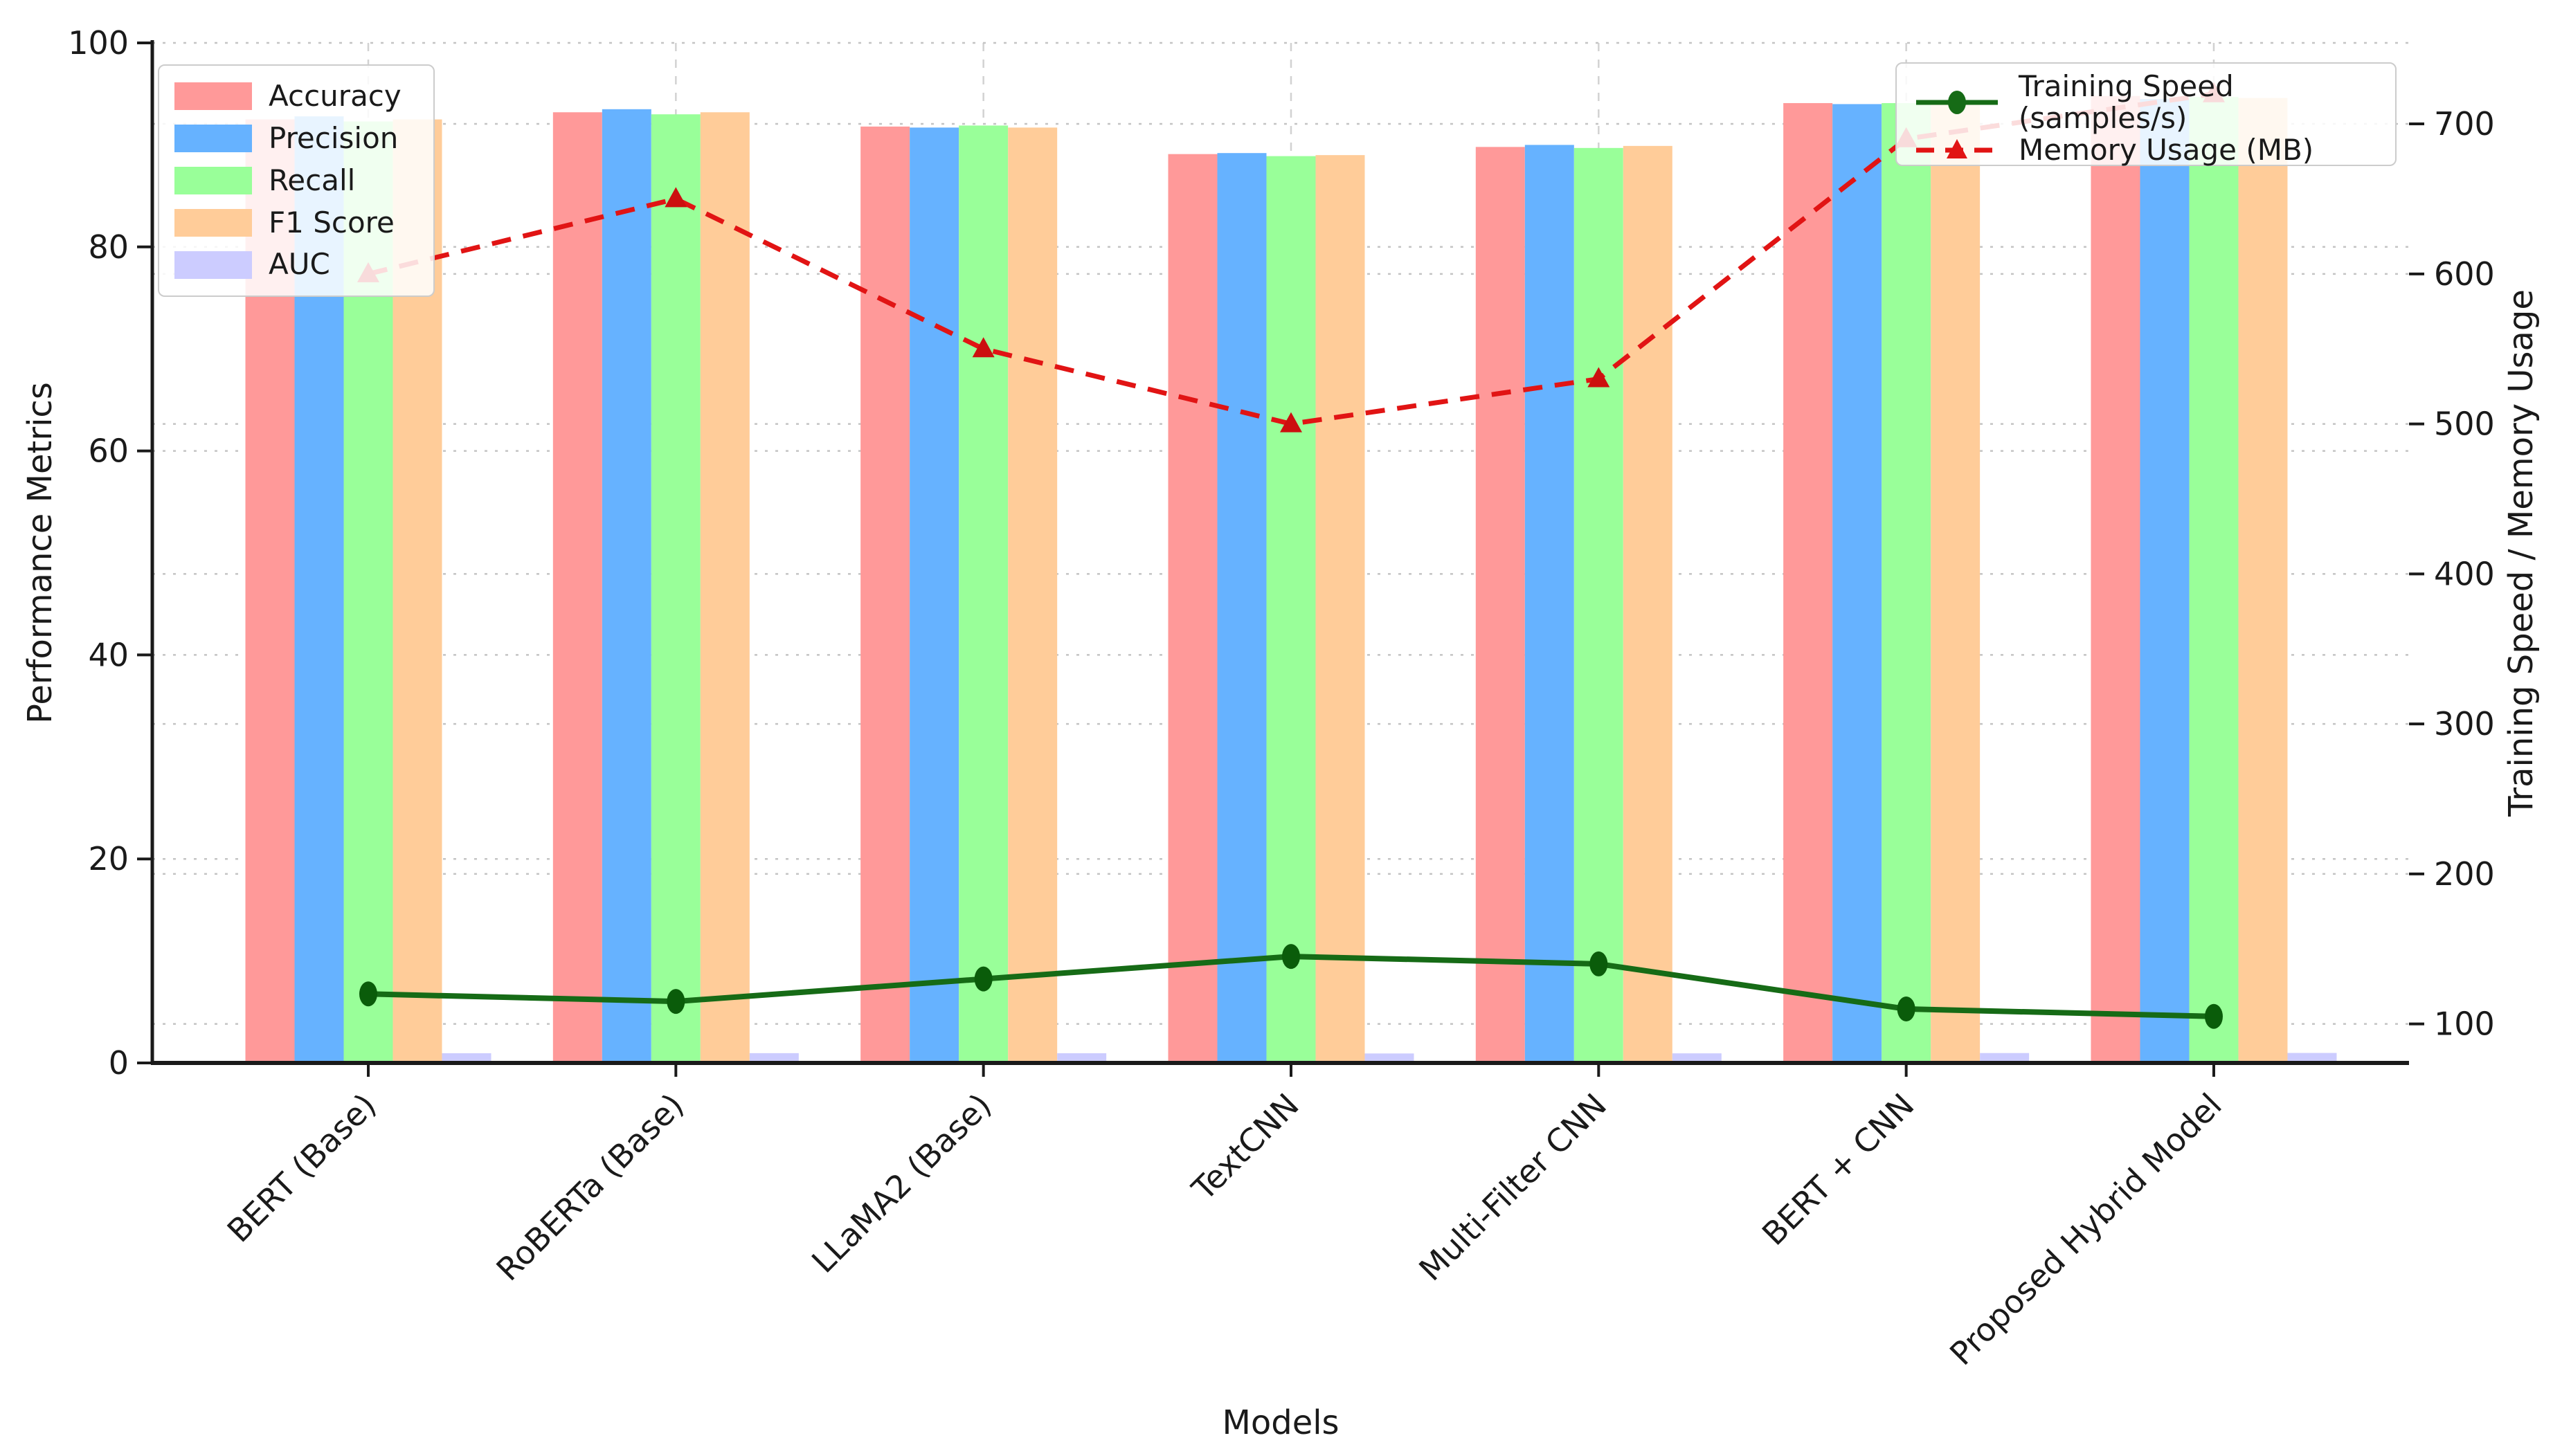  I want to click on x-axis-label: Models, so click(1280, 1422).